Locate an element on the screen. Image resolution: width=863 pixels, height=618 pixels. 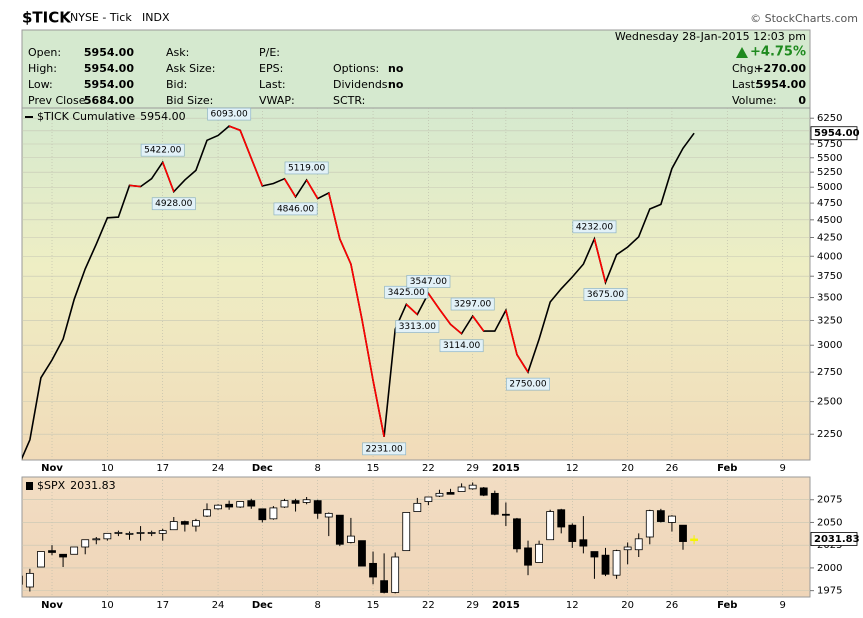
quote-label: Bid: is located at coordinates (176, 84).